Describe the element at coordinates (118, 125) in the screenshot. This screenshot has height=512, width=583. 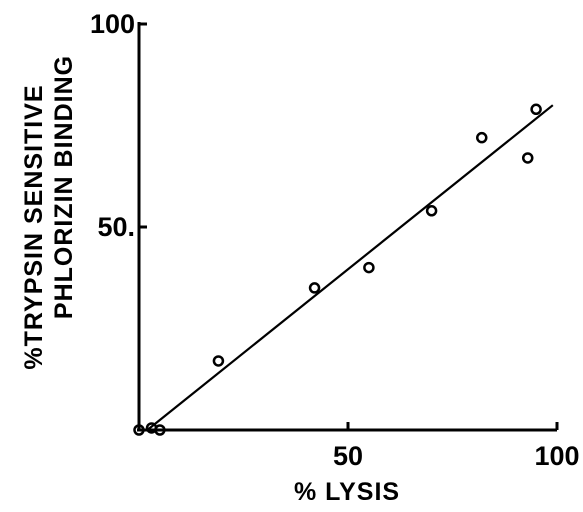
I see `y-tick-labels: 50. 100` at that location.